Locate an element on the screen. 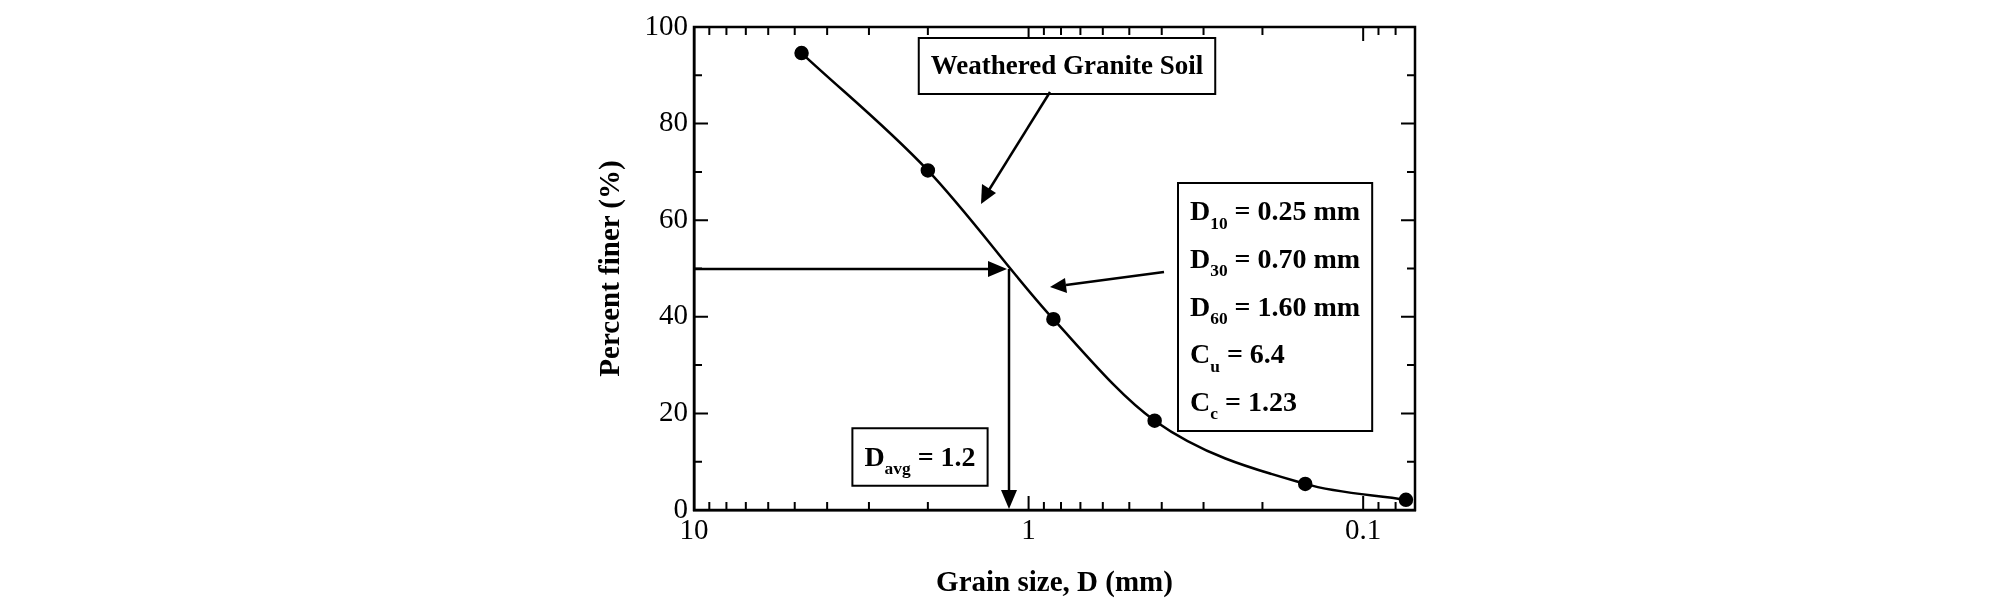 This screenshot has height=605, width=2008. y-tick-label: 40 is located at coordinates (673, 314).